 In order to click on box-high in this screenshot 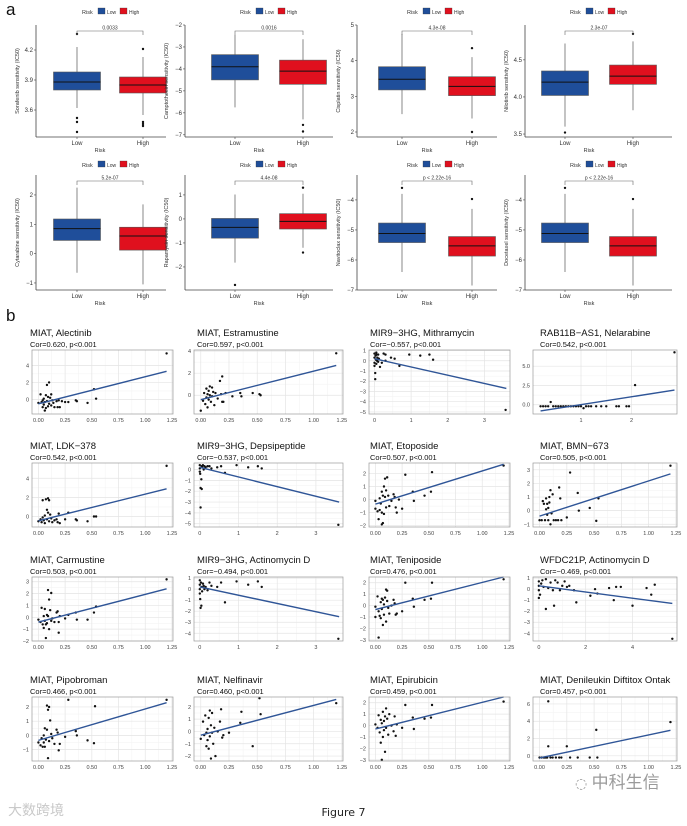, I will do `click(303, 220)`.